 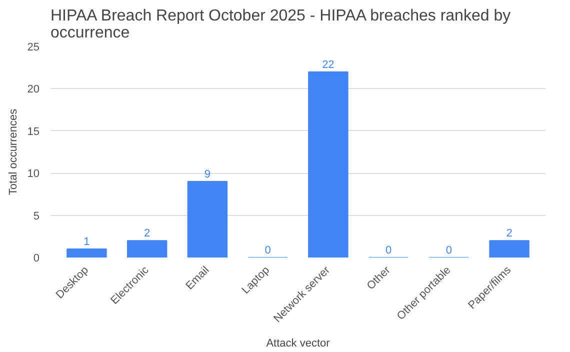 I want to click on data-label: 22, so click(x=328, y=64).